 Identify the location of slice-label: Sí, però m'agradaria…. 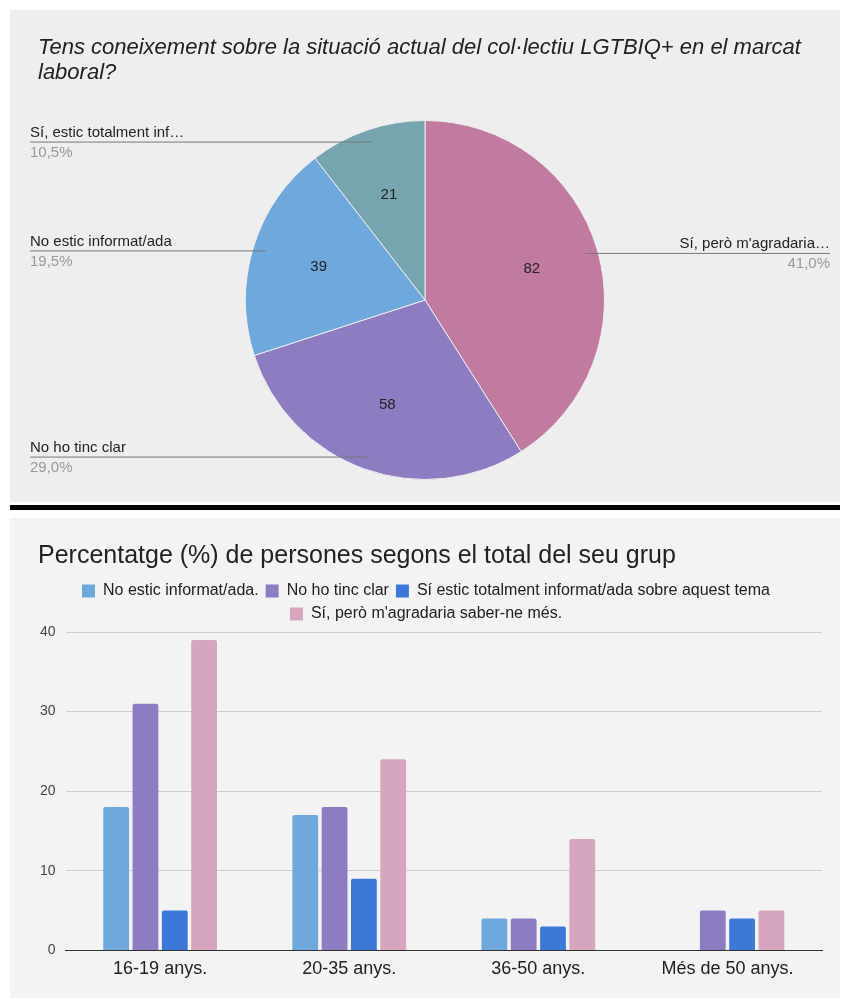
(754, 243).